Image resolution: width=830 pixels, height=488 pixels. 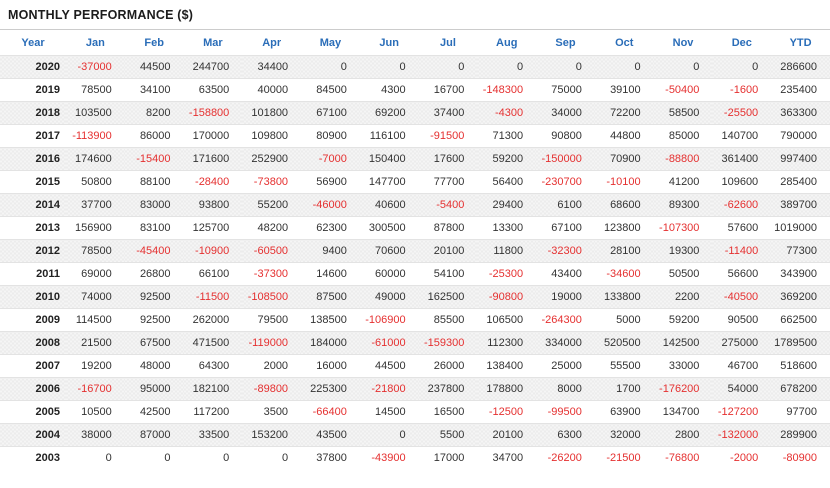 What do you see at coordinates (272, 435) in the screenshot?
I see `value-cell: 153200` at bounding box center [272, 435].